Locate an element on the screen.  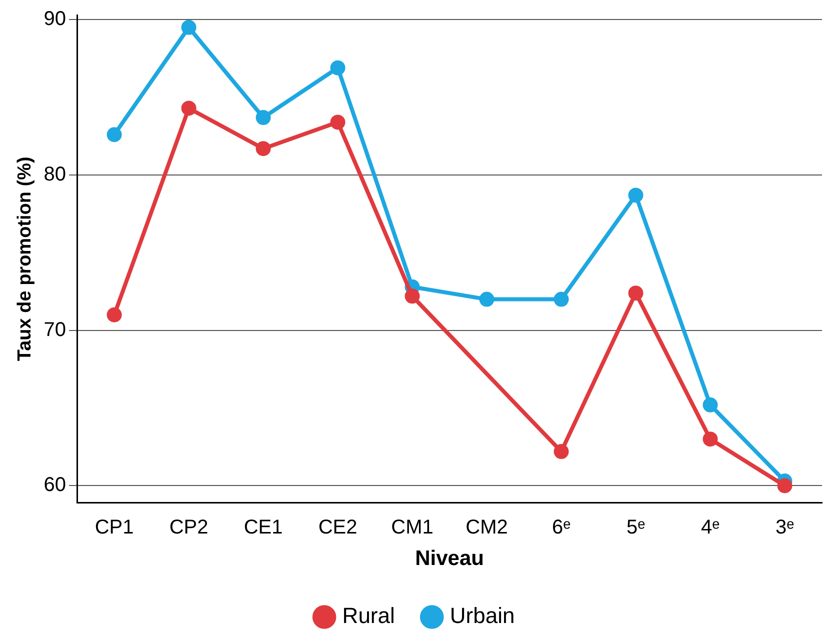
x-tick-label: CE1 is located at coordinates (263, 527).